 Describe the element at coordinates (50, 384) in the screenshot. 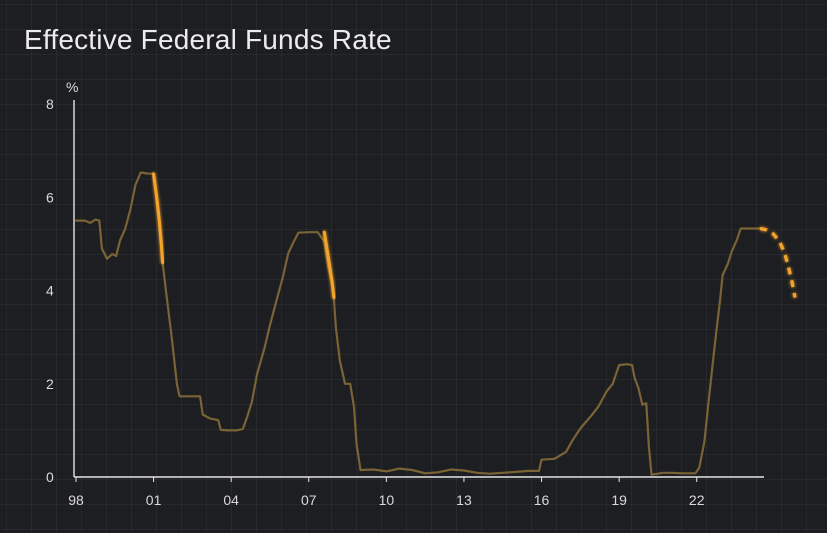

I see `y-tick-label: 2` at that location.